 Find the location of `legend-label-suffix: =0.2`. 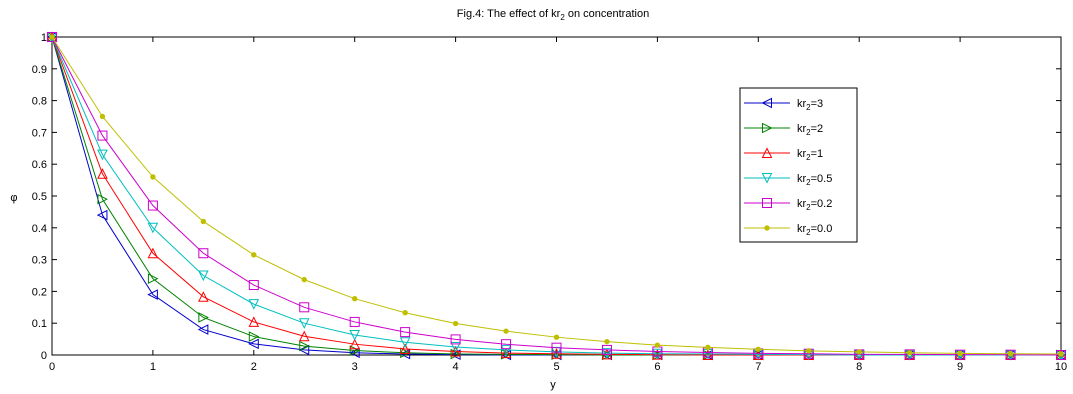

legend-label-suffix: =0.2 is located at coordinates (822, 204).